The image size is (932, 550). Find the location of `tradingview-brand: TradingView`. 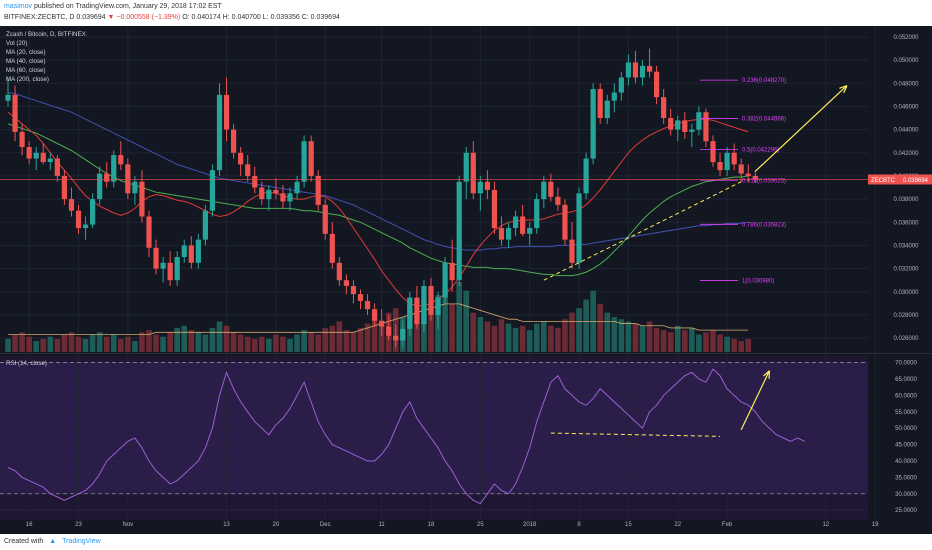

tradingview-brand: TradingView is located at coordinates (81, 541).